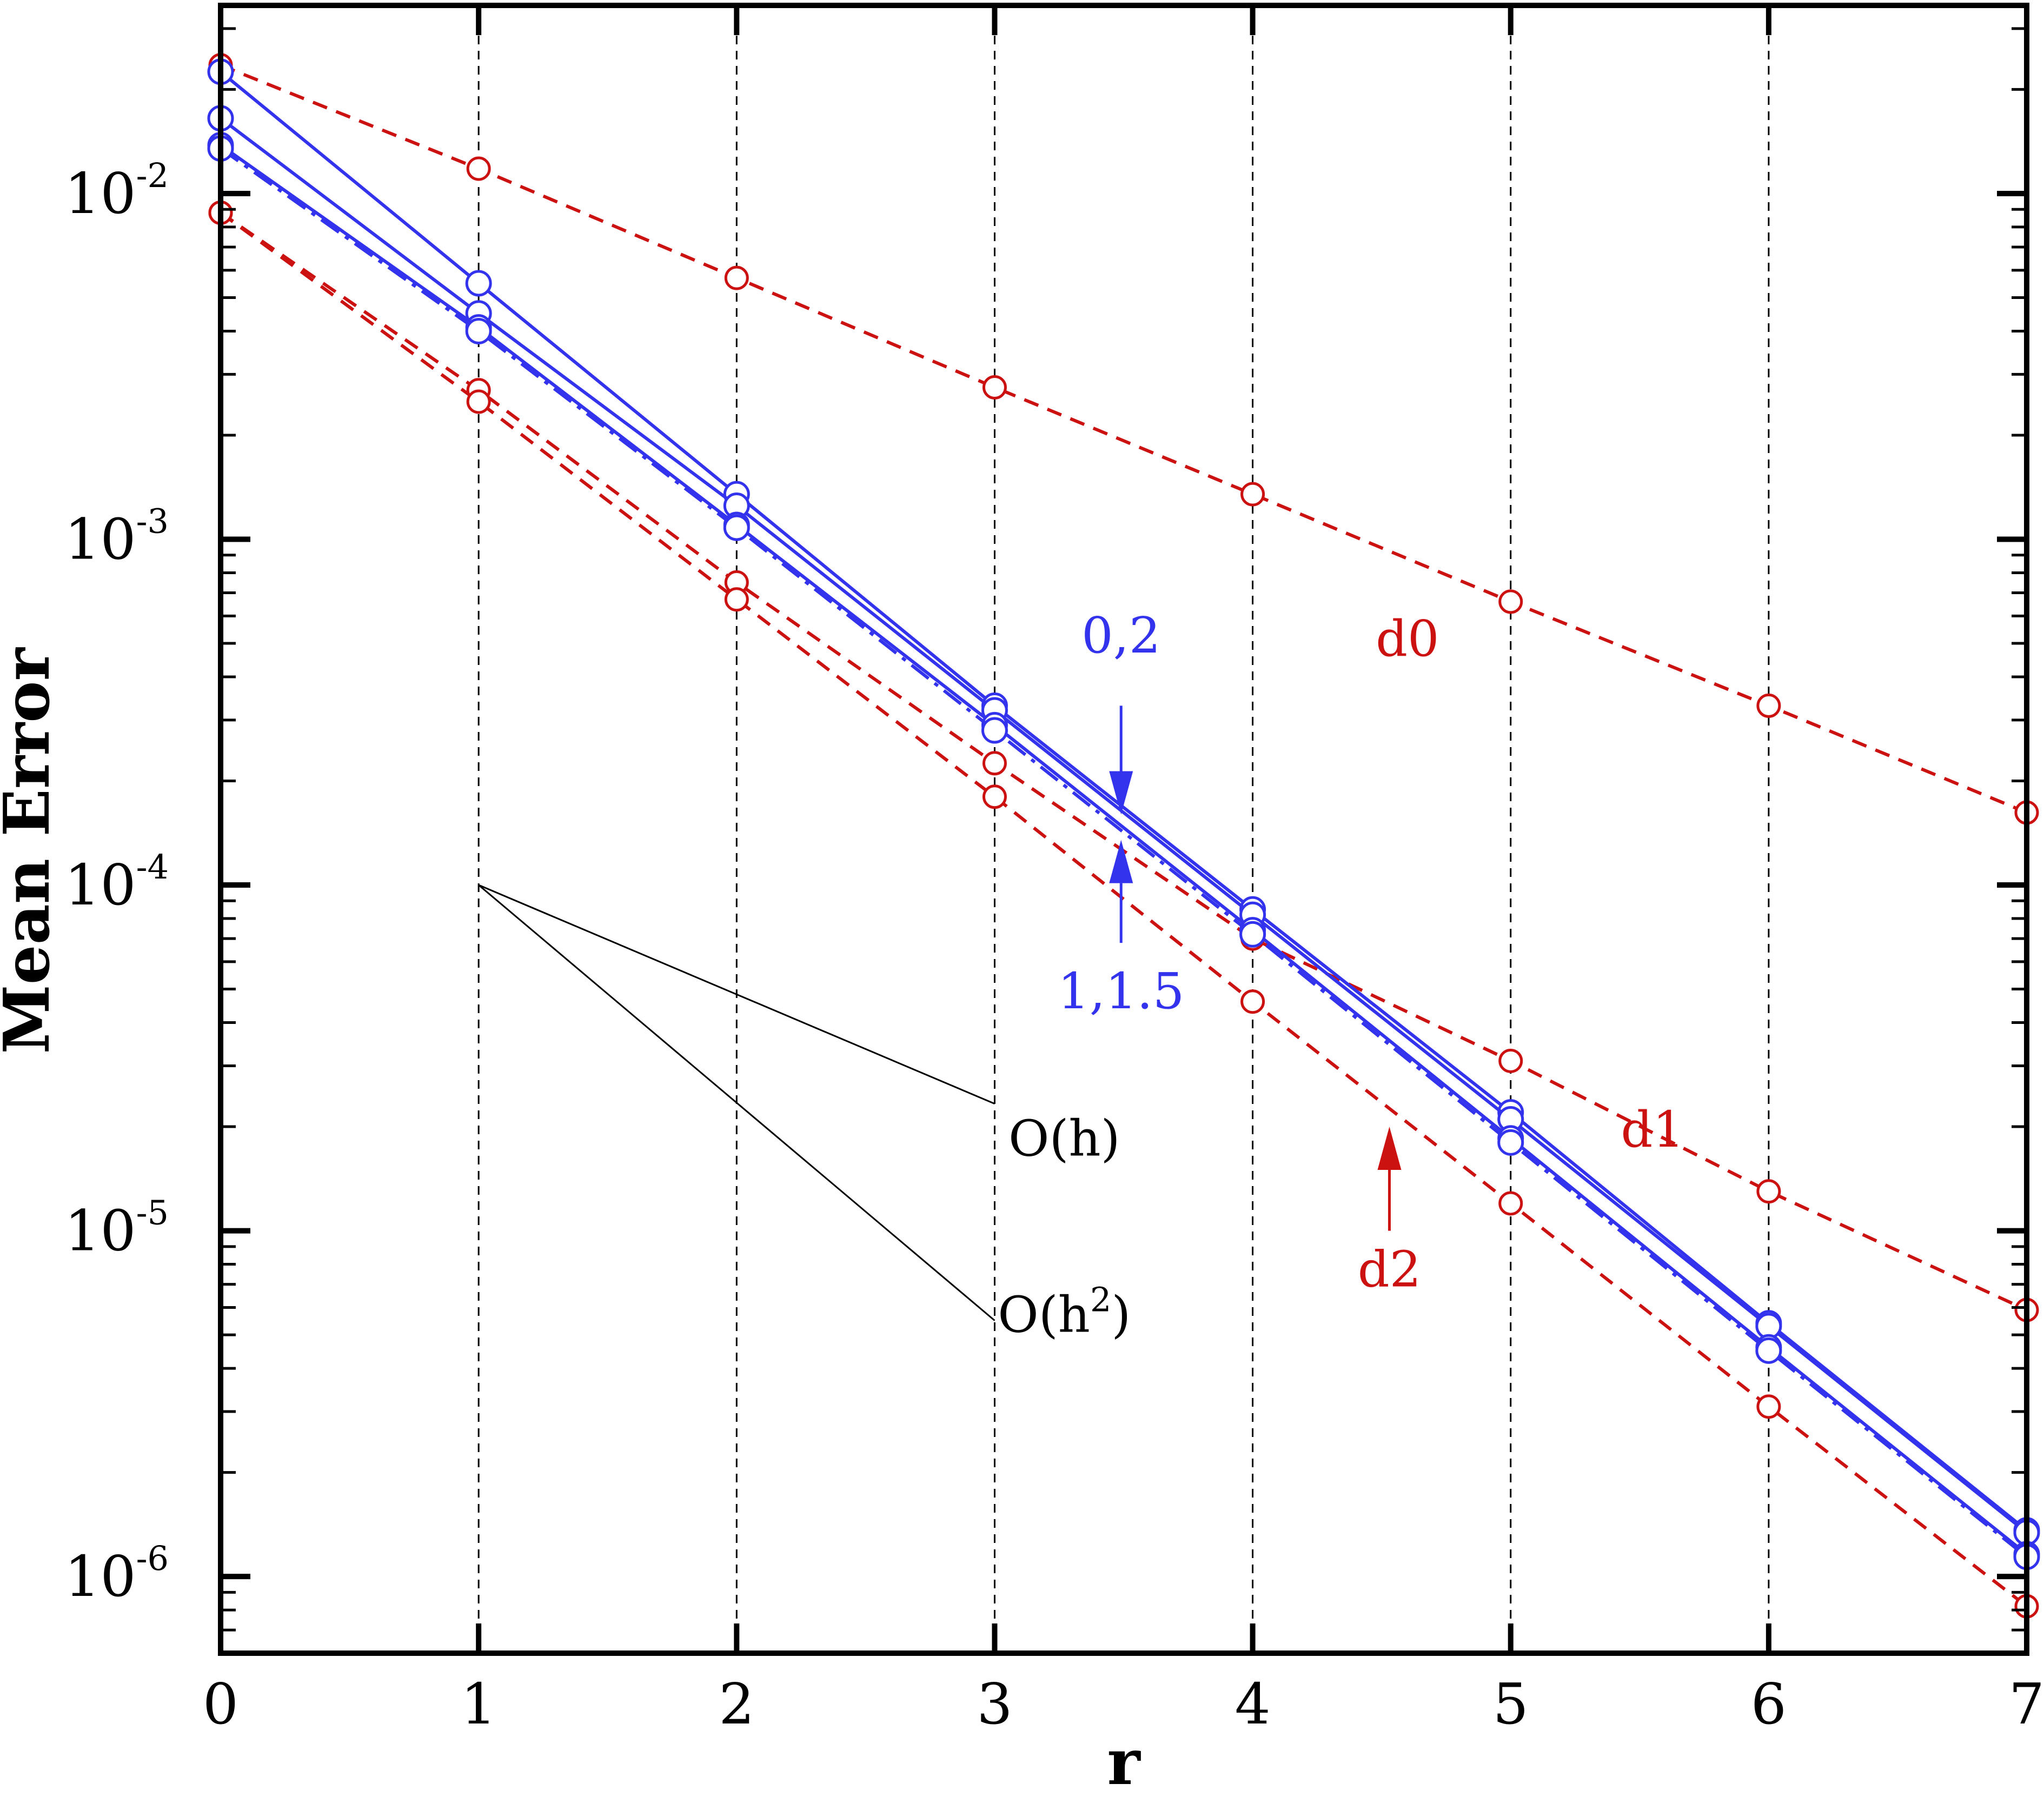 This screenshot has height=1797, width=2044. What do you see at coordinates (1253, 1704) in the screenshot?
I see `x-tick-label: 4` at bounding box center [1253, 1704].